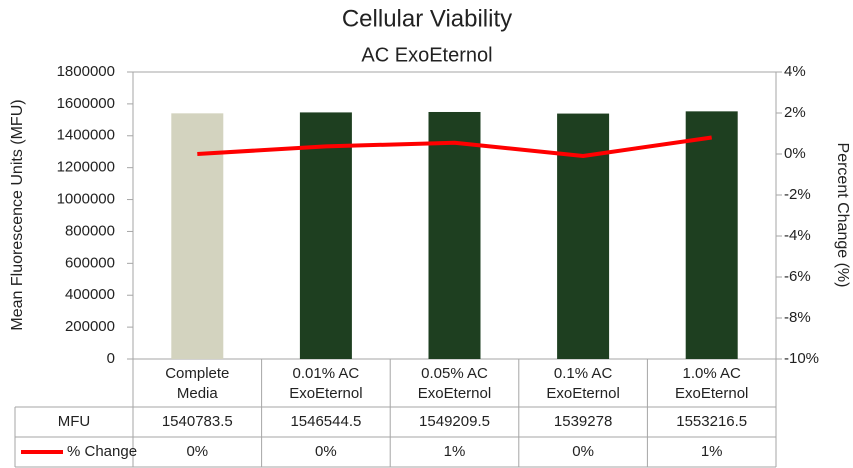 This screenshot has width=853, height=468. I want to click on y-tick-label: 0, so click(111, 358).